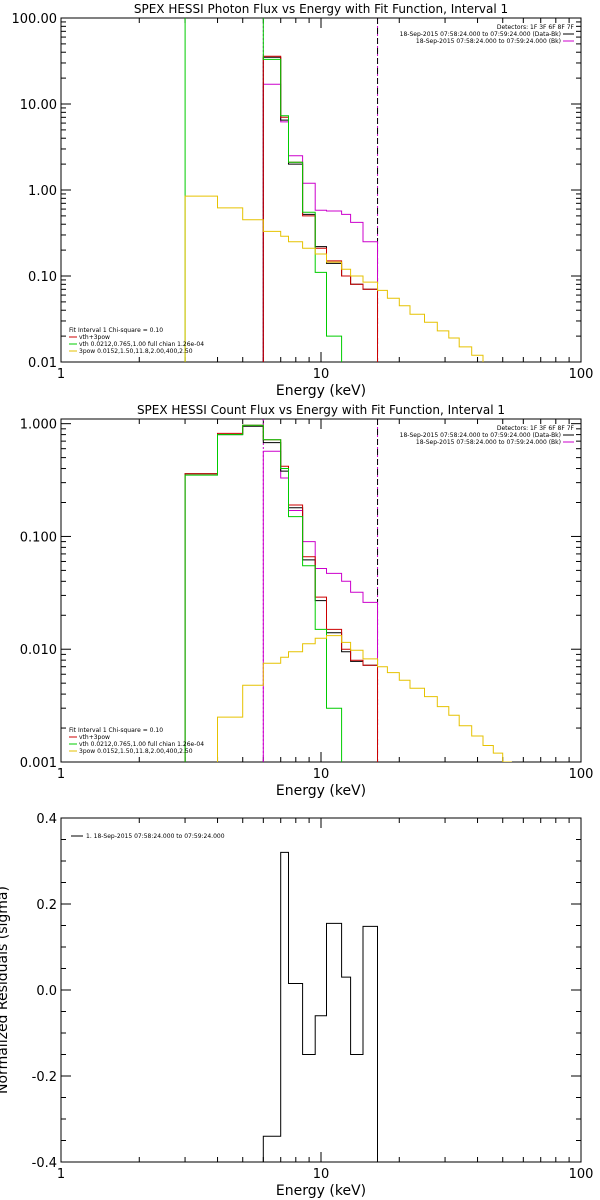 The height and width of the screenshot is (1200, 600). I want to click on y-tick-label: 0.100, so click(38, 537).